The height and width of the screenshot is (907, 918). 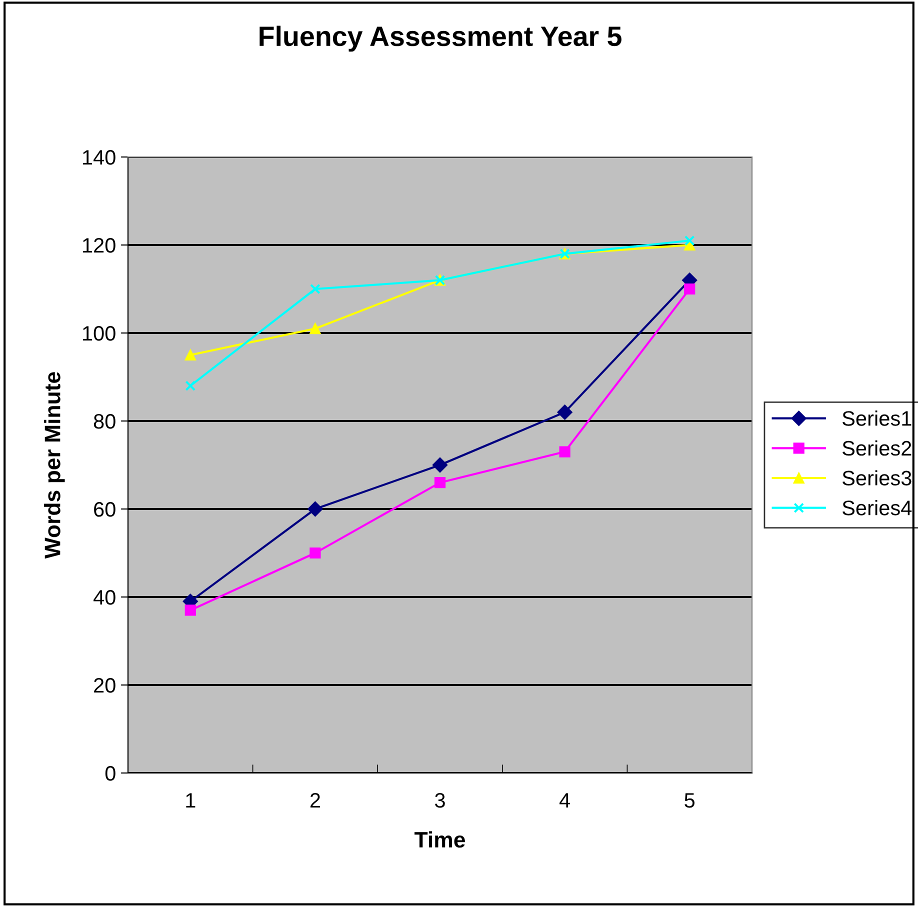 I want to click on y-tick-label: 60, so click(x=105, y=509).